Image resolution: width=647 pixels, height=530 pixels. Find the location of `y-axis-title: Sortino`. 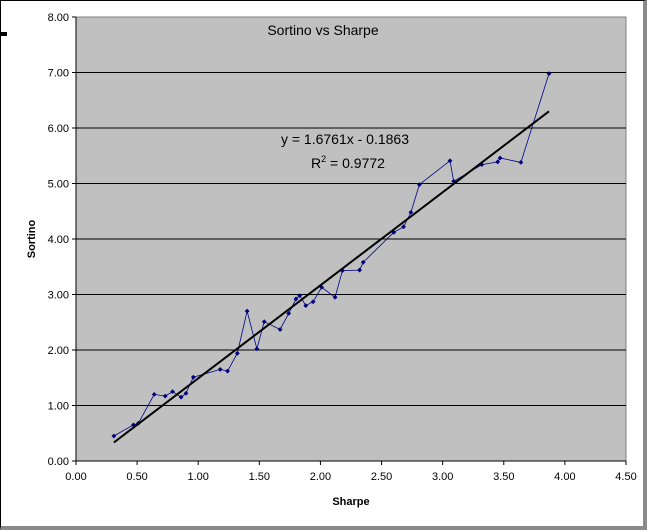

y-axis-title: Sortino is located at coordinates (32, 238).